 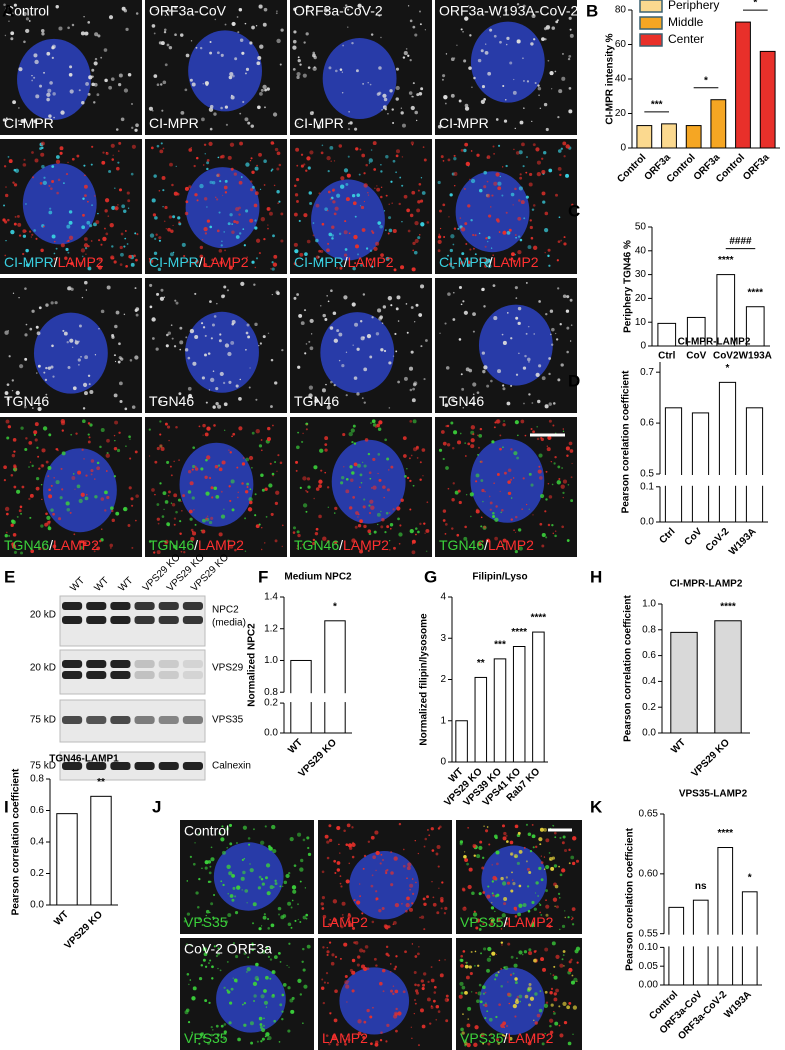 What do you see at coordinates (686, 22) in the screenshot?
I see `legend-label: Middle` at bounding box center [686, 22].